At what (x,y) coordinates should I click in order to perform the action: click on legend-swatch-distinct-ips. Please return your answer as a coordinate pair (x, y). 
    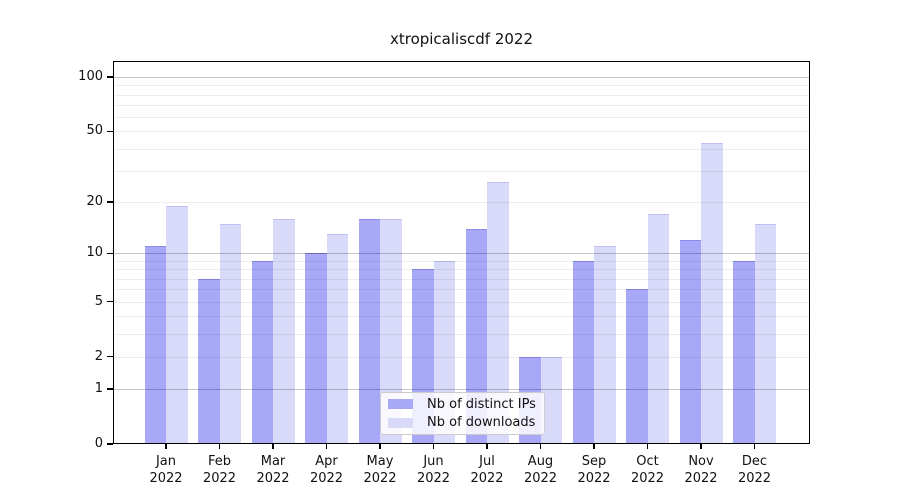
    Looking at the image, I should click on (400, 404).